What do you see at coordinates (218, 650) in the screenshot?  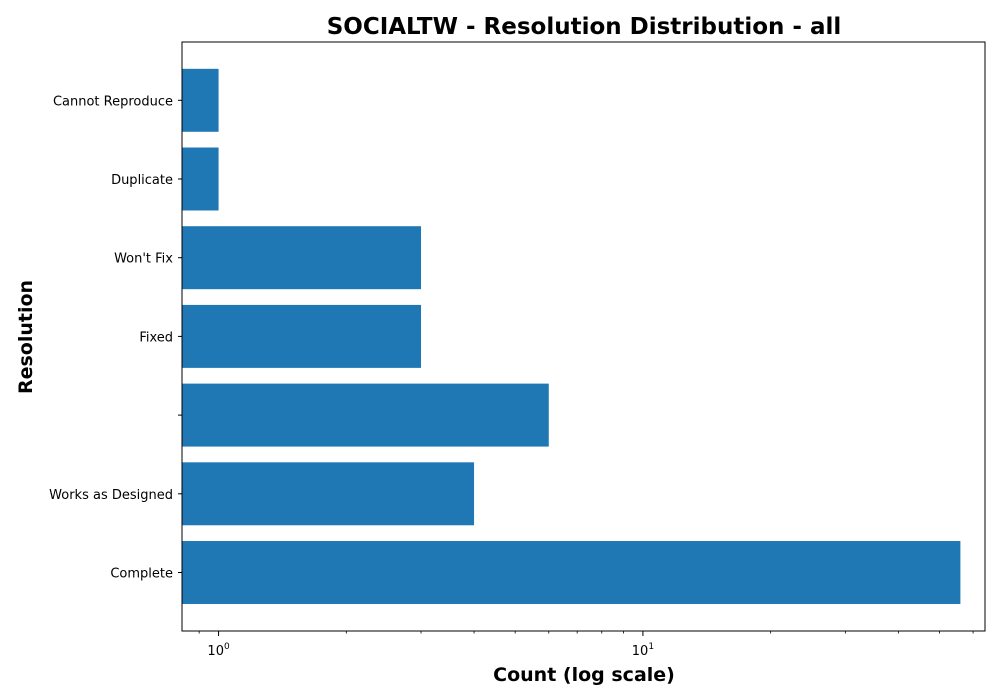 I see `x-tick-label: 100` at bounding box center [218, 650].